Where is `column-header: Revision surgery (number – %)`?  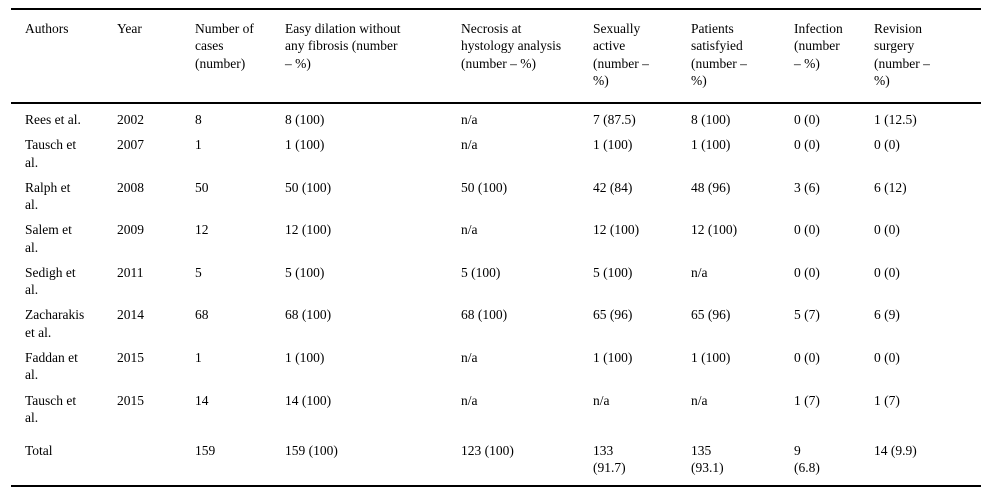 column-header: Revision surgery (number – %) is located at coordinates (923, 57).